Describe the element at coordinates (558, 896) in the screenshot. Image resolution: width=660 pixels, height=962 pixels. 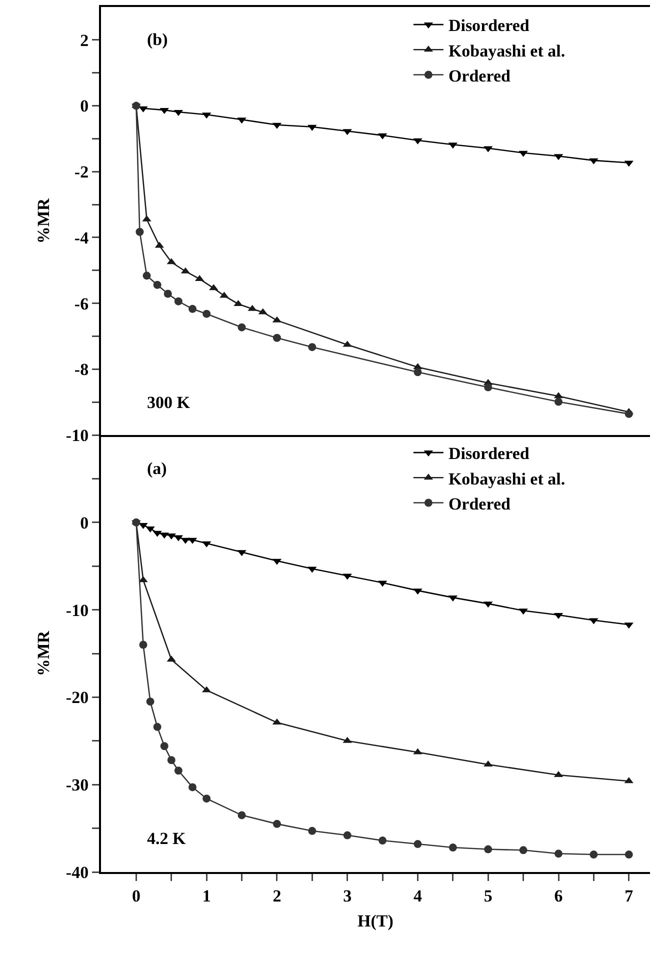
I see `x-tick-label: 6` at that location.